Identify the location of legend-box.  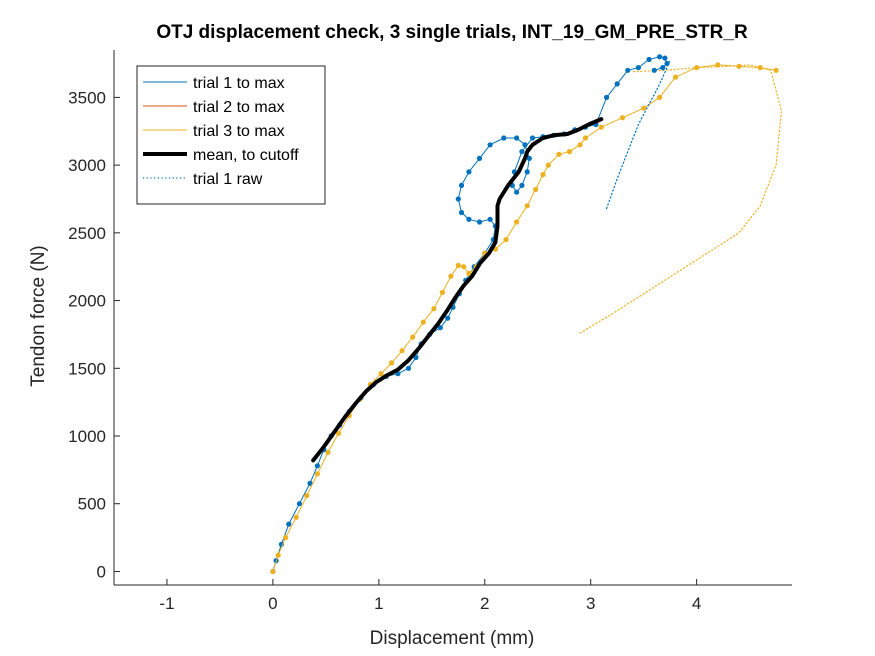
(231, 135).